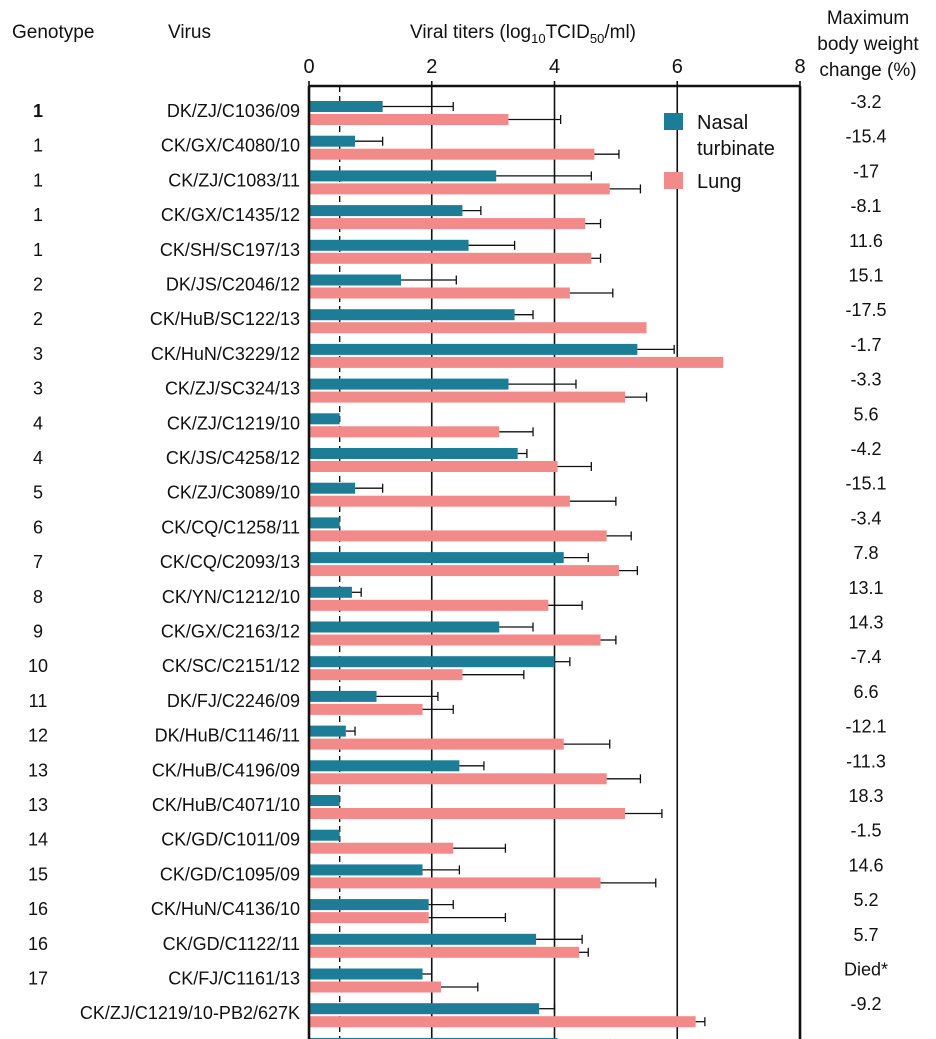 This screenshot has height=1039, width=936. I want to click on legend-label-lung: Lung, so click(719, 182).